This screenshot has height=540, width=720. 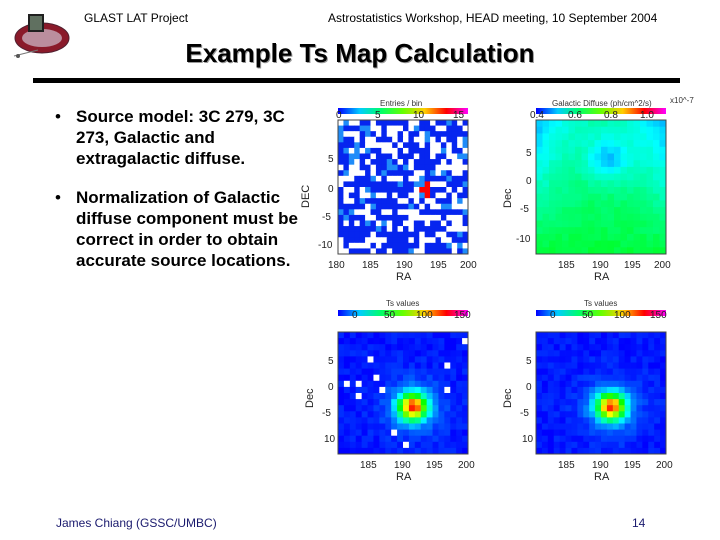 I want to click on x-tick: 185, so click(x=566, y=465).